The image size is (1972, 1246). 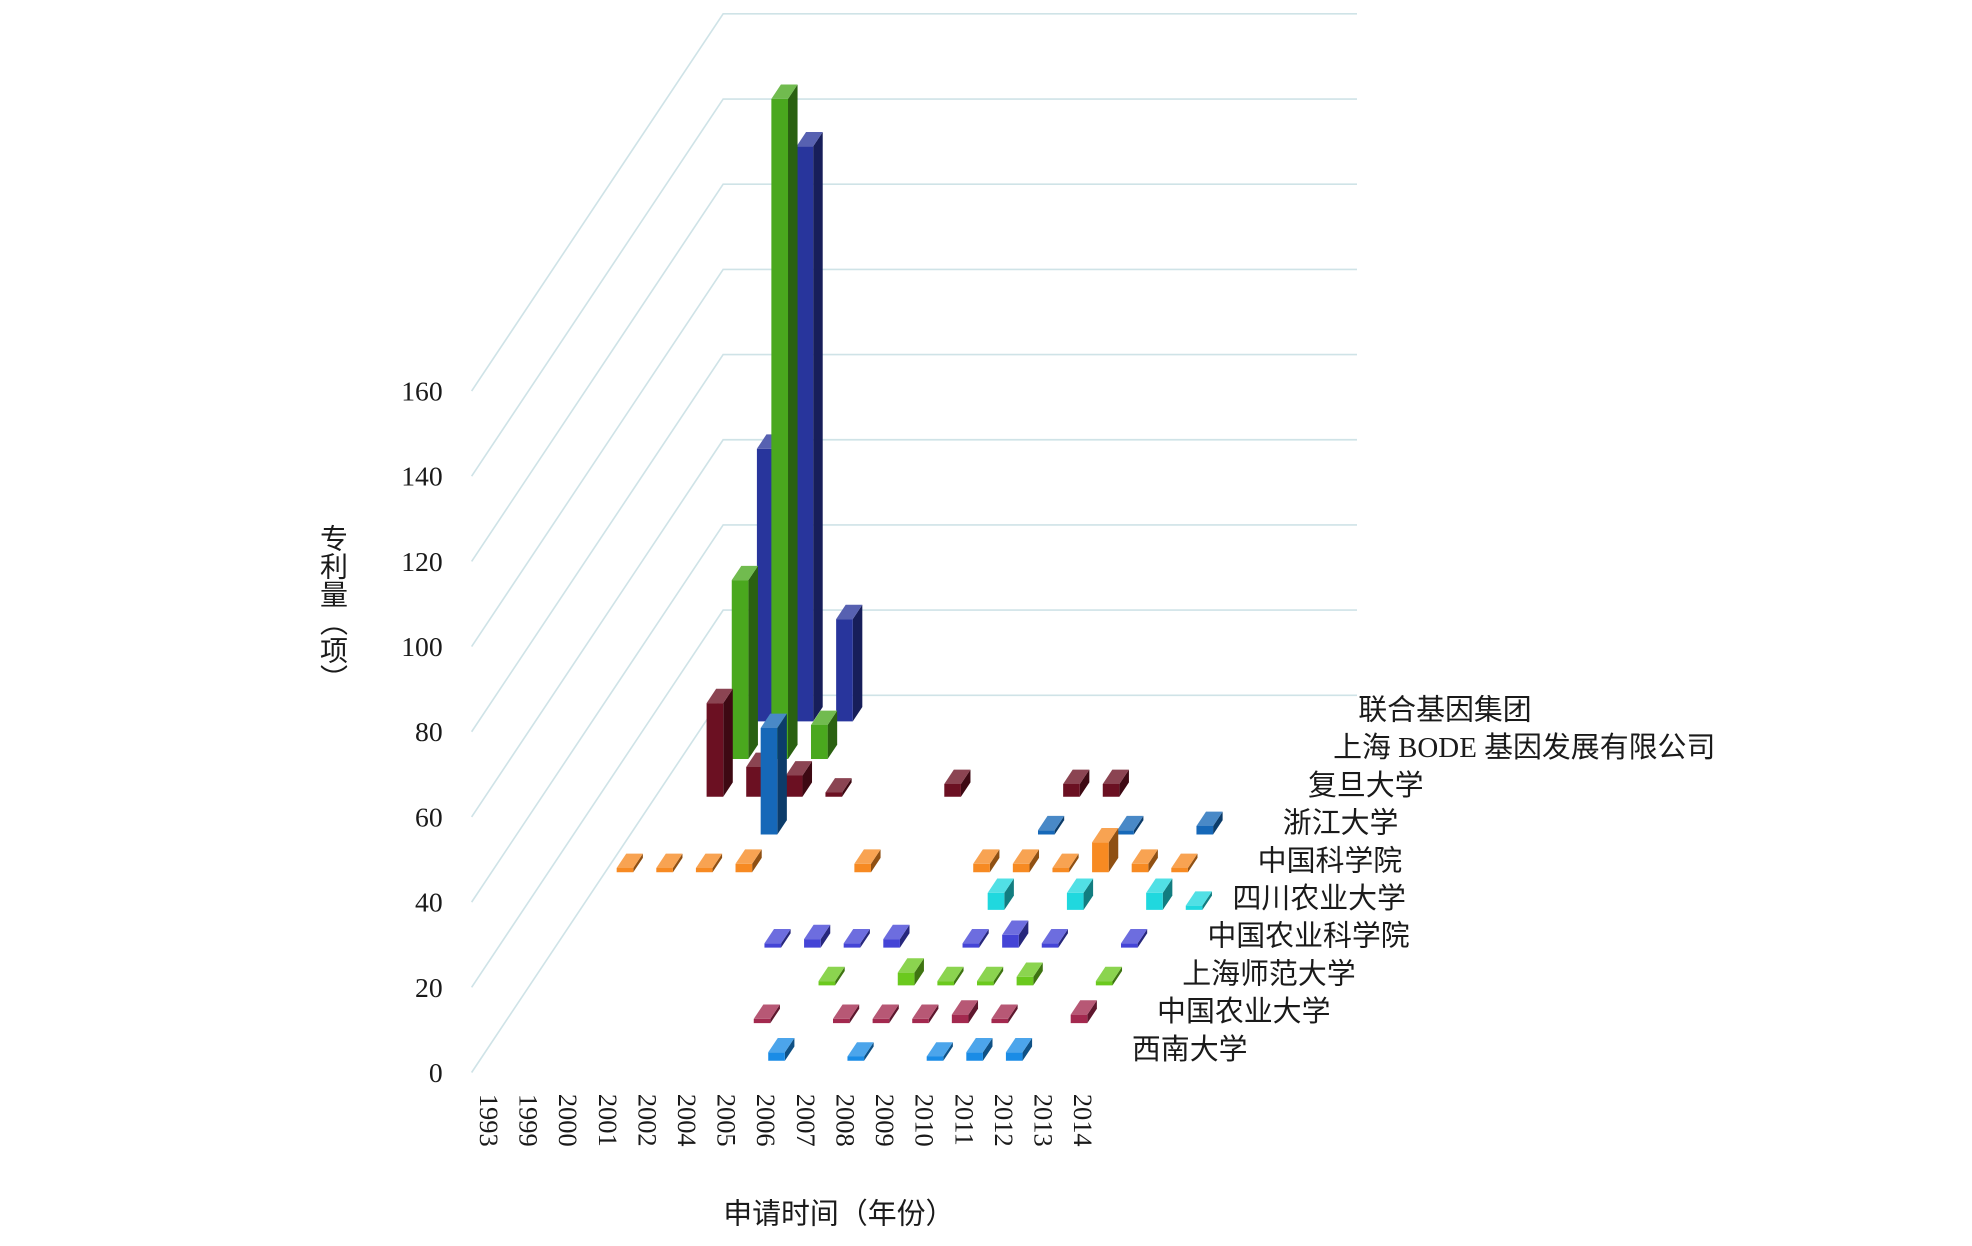 I want to click on y-tick-label: 160, so click(x=421, y=391).